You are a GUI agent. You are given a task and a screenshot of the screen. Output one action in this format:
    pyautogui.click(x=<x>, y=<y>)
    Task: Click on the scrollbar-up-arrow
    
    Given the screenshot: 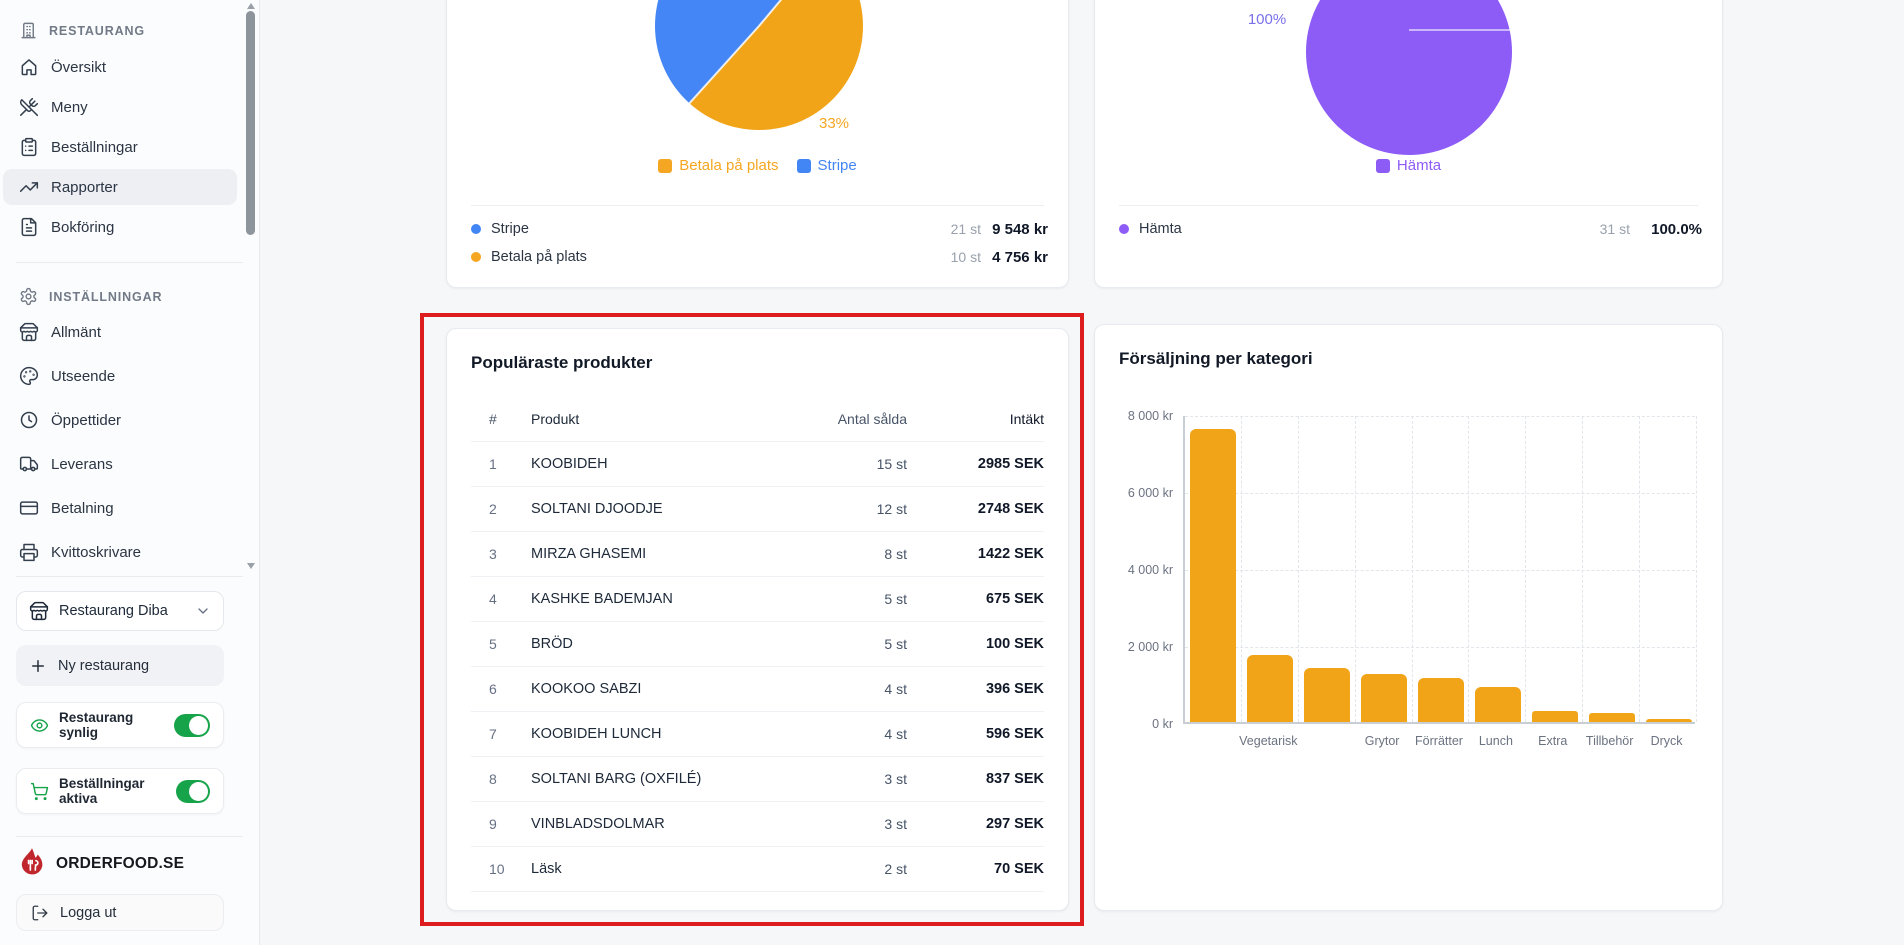 What is the action you would take?
    pyautogui.click(x=251, y=6)
    